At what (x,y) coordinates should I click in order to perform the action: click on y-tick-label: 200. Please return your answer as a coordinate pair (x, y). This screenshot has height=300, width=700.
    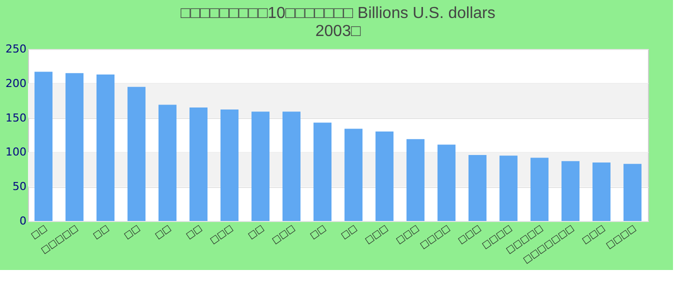
    Looking at the image, I should click on (16, 83).